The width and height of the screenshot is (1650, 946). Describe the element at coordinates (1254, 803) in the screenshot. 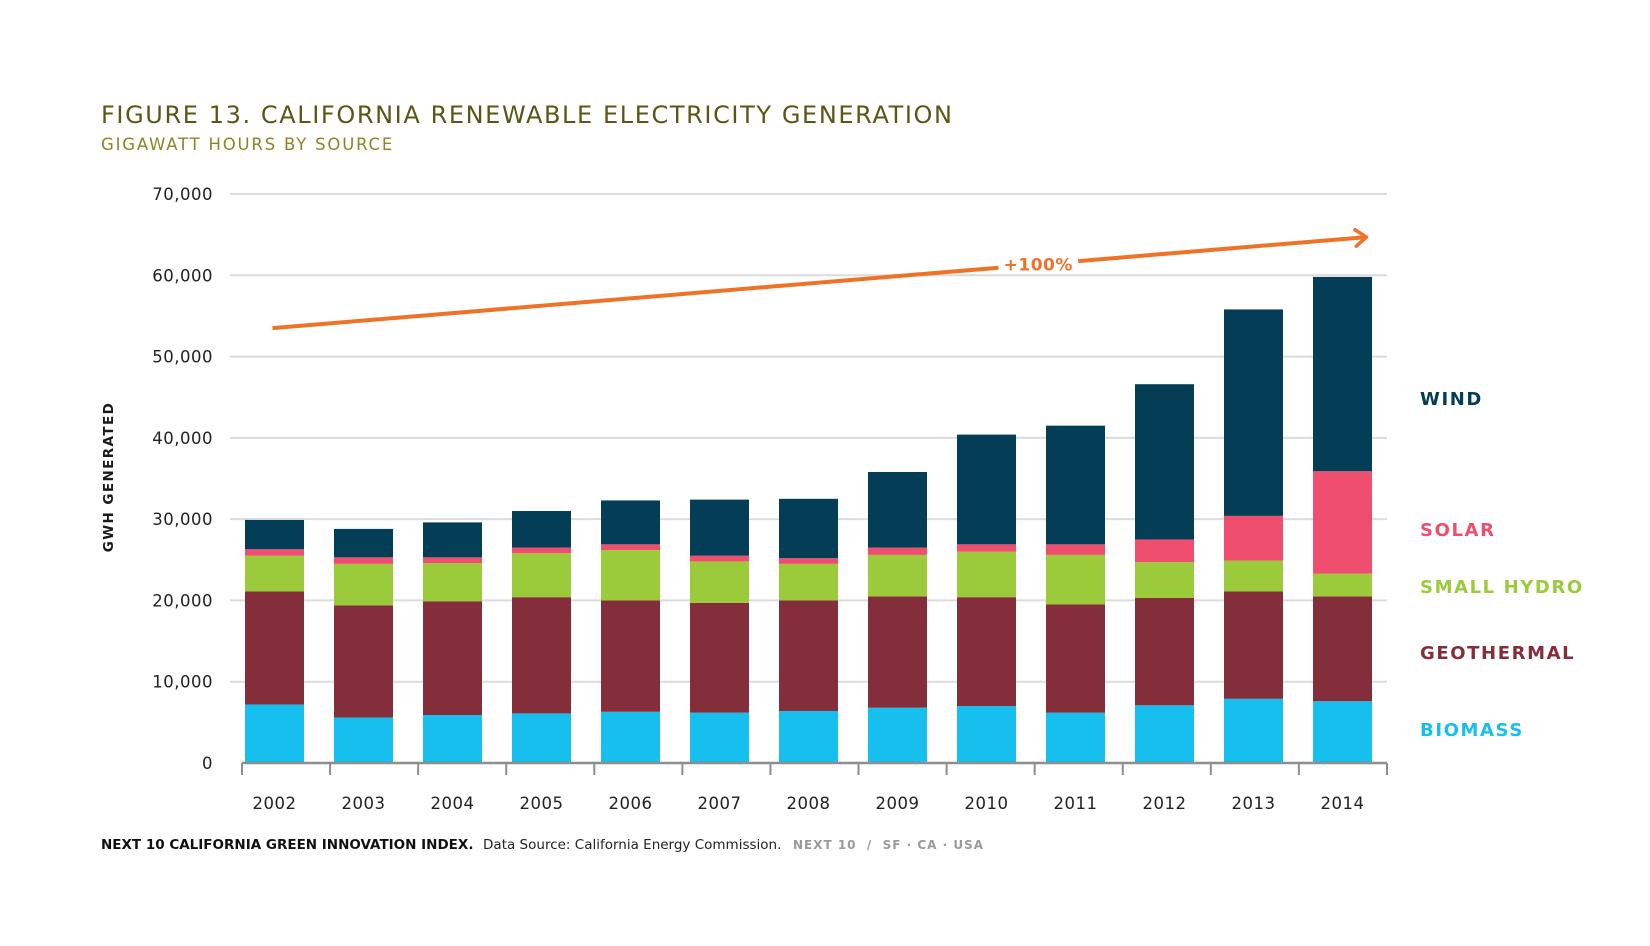

I see `x-tick-label: 2013` at that location.